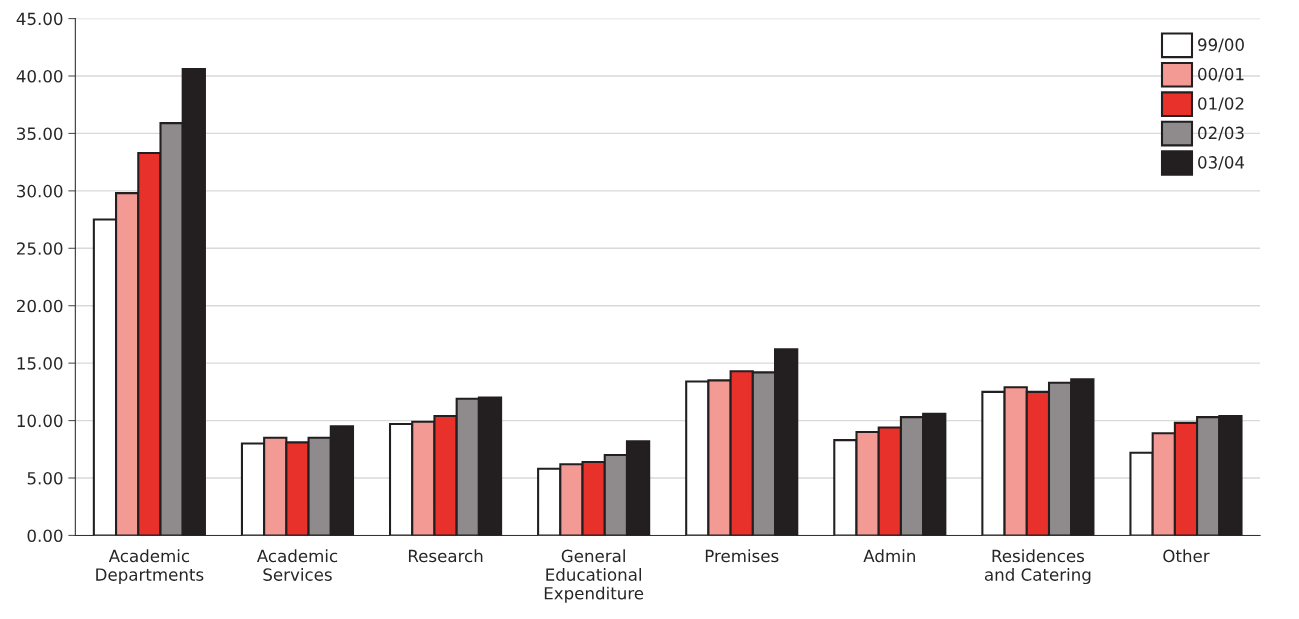  I want to click on y-tick-label: 45.00, so click(39, 19).